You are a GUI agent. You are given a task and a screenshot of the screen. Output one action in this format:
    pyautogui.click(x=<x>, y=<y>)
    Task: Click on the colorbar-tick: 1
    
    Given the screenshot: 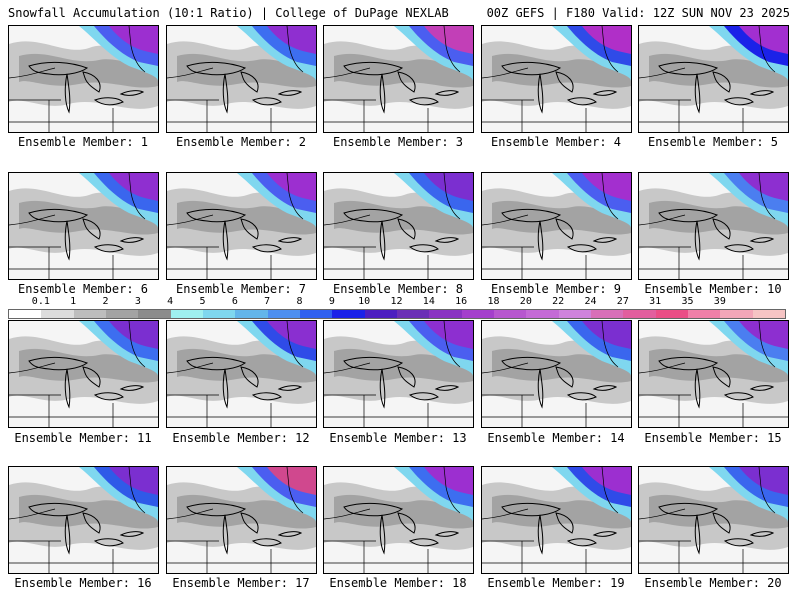 What is the action you would take?
    pyautogui.click(x=73, y=301)
    